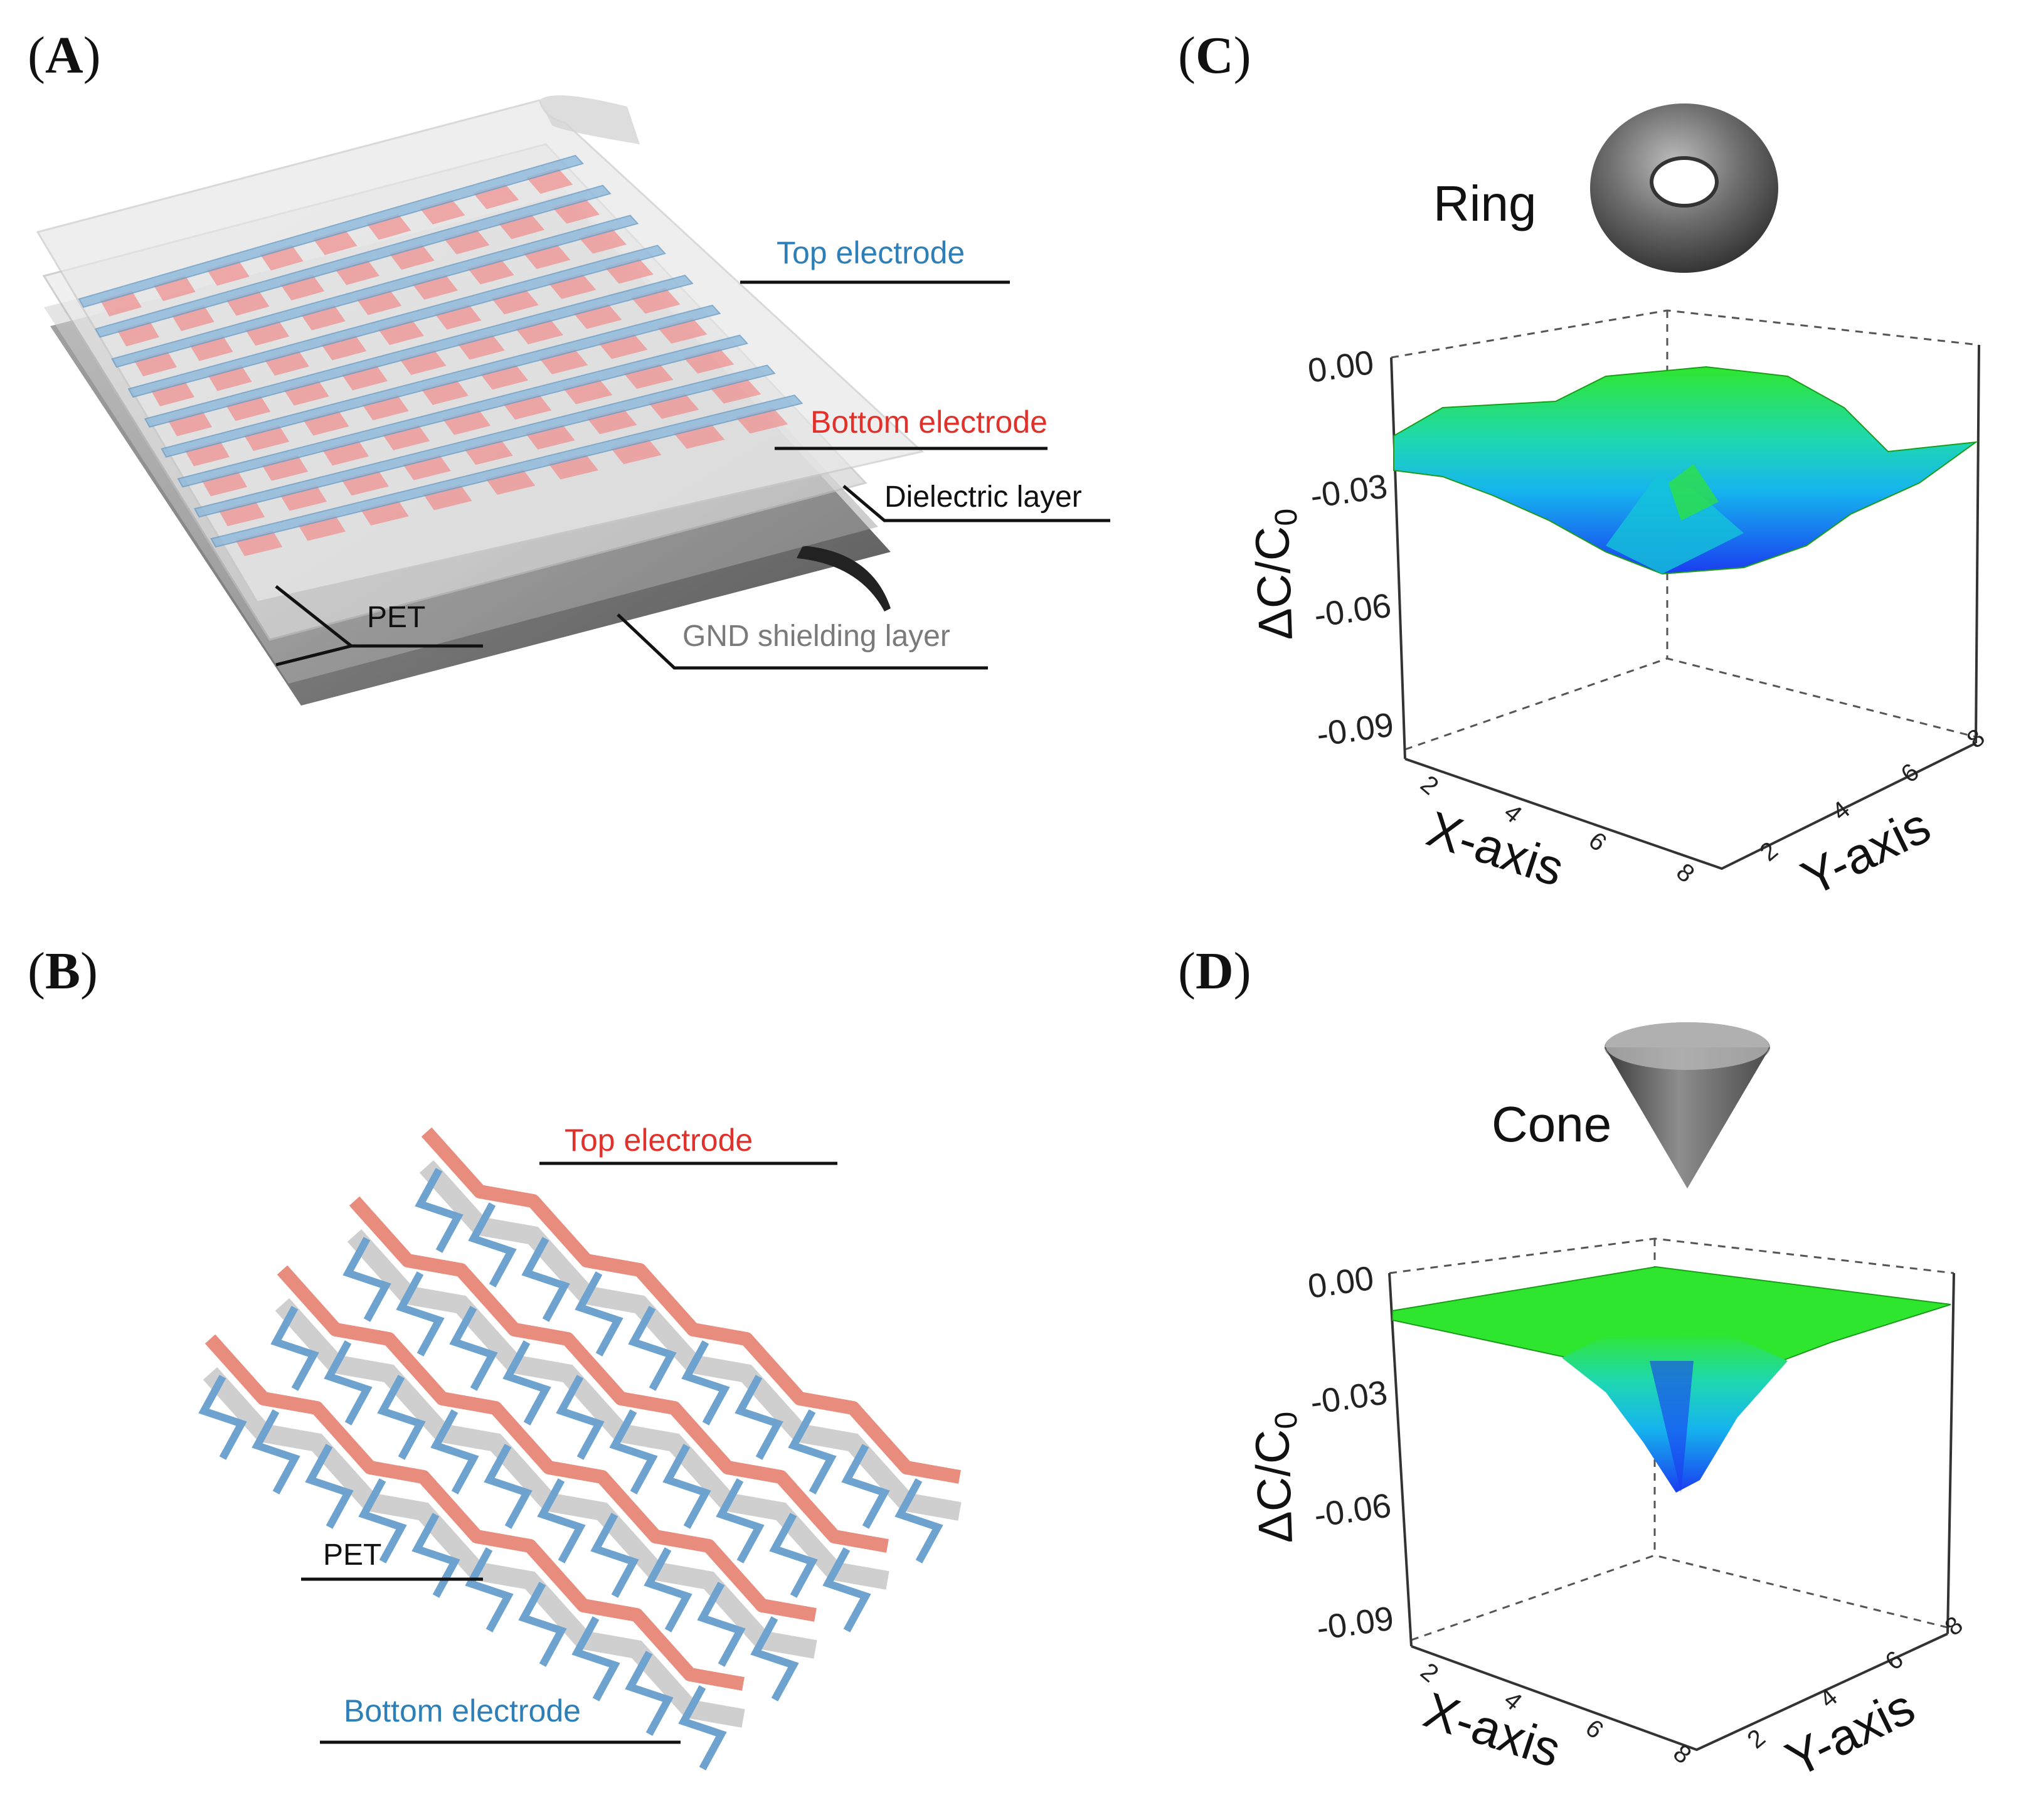 This screenshot has height=1820, width=2021. I want to click on zigzag-mesh, so click(580, 1449).